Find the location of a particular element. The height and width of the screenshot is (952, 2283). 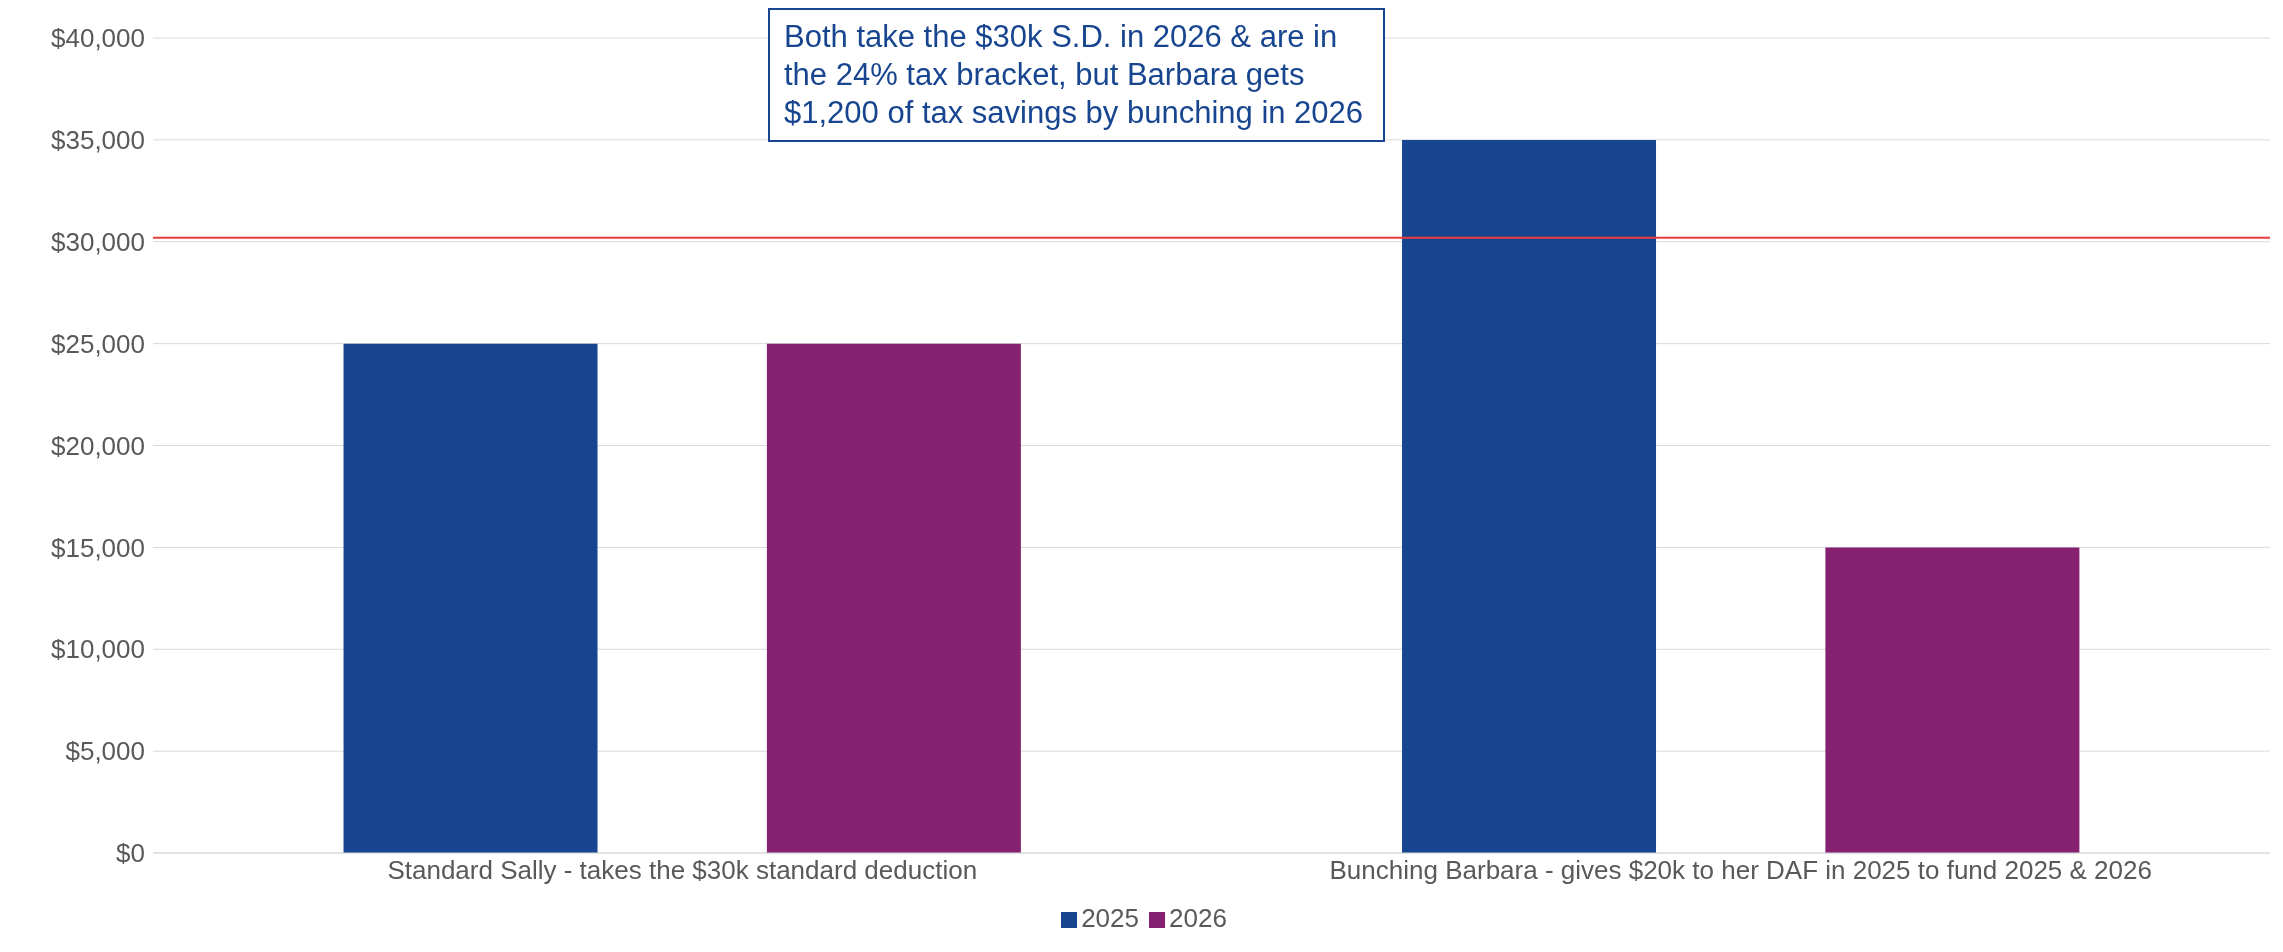

y-tick-label: $25,000 is located at coordinates (98, 343).